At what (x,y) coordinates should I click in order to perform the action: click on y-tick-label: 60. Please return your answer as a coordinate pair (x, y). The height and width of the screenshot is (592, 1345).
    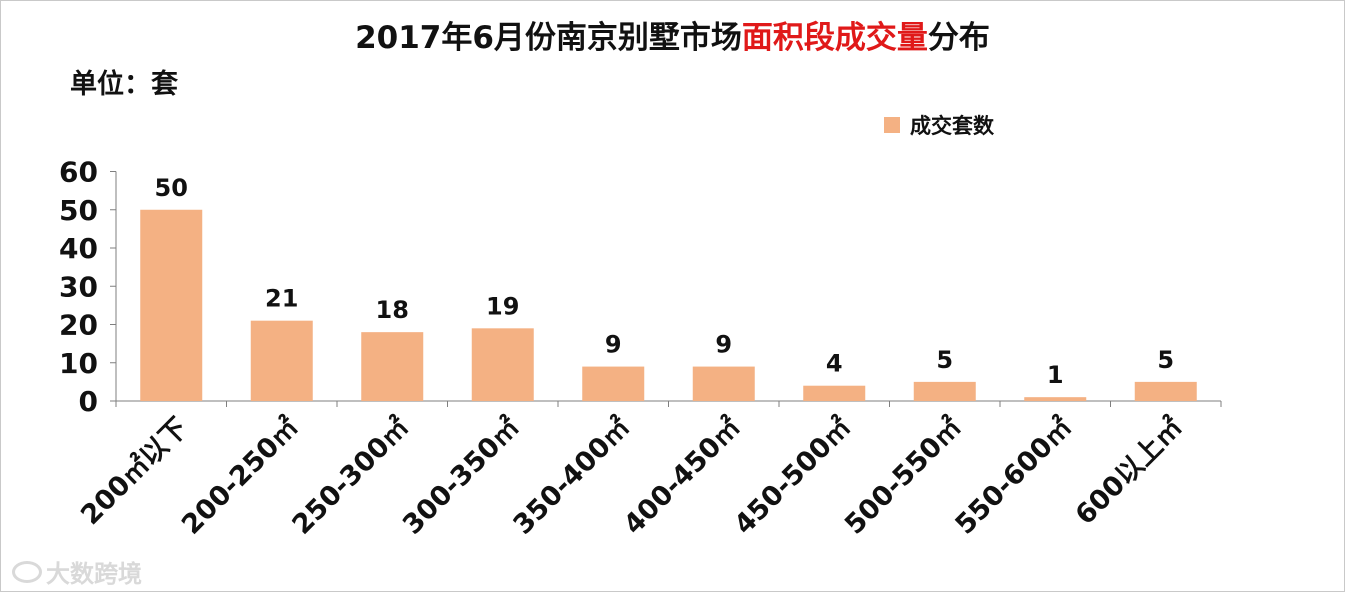
    Looking at the image, I should click on (78, 172).